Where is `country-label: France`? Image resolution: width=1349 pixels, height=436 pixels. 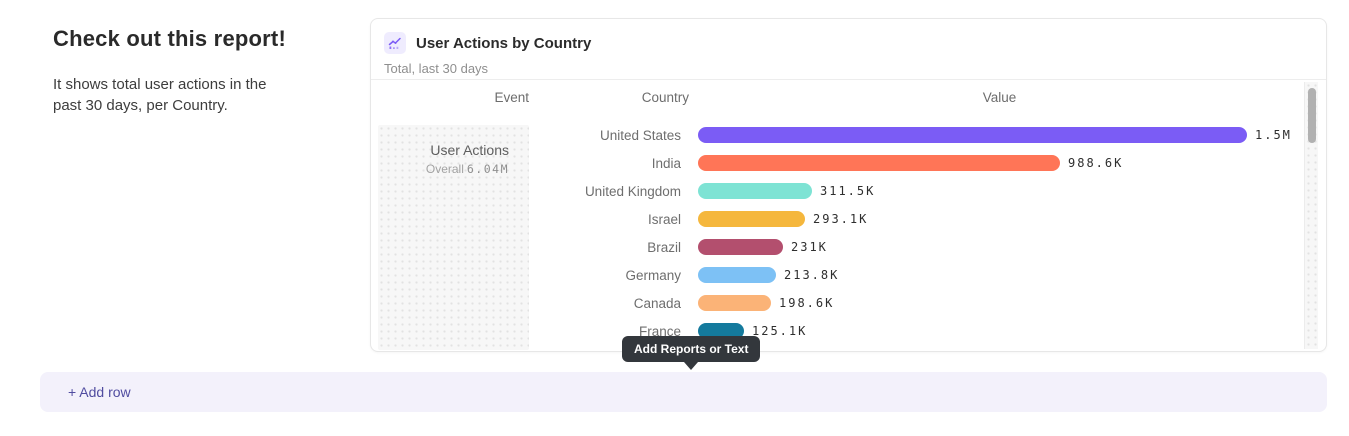 country-label: France is located at coordinates (659, 331).